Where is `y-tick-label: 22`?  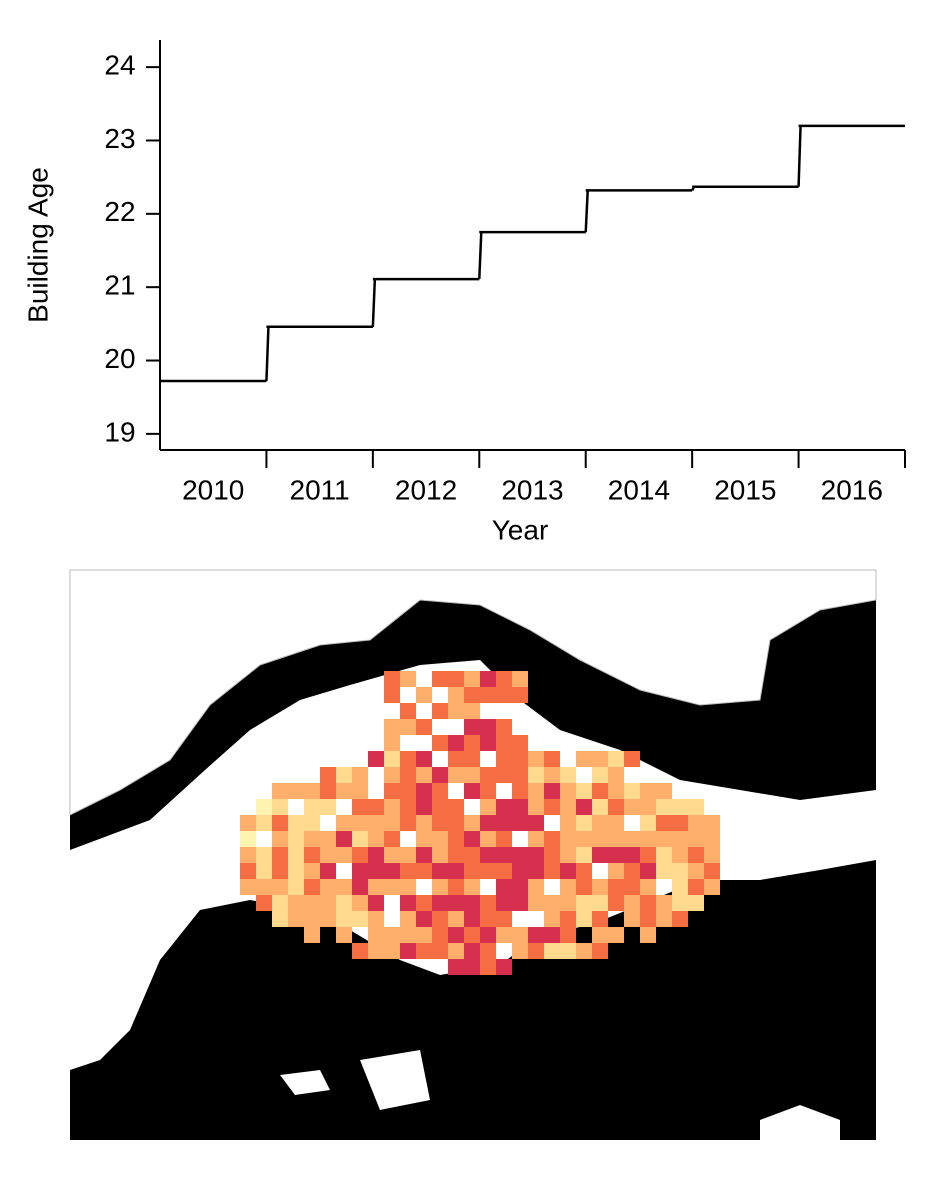 y-tick-label: 22 is located at coordinates (119, 211).